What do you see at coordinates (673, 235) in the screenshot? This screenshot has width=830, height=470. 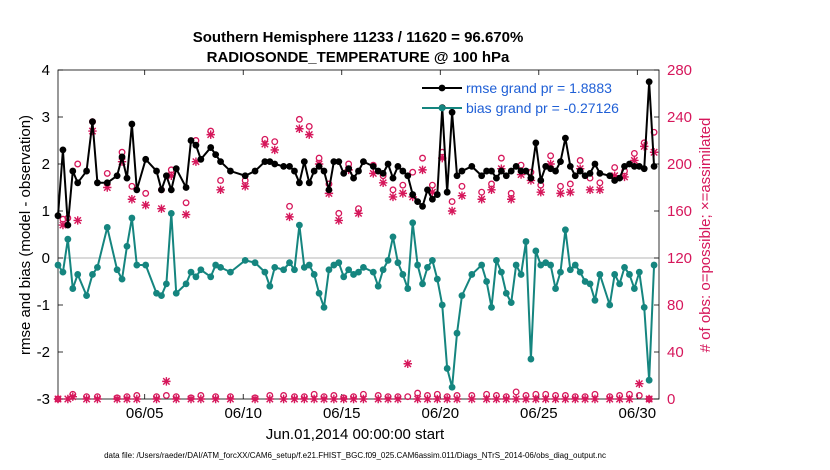 I see `right-axis: 0 40 80 120 160 200 240 280` at bounding box center [673, 235].